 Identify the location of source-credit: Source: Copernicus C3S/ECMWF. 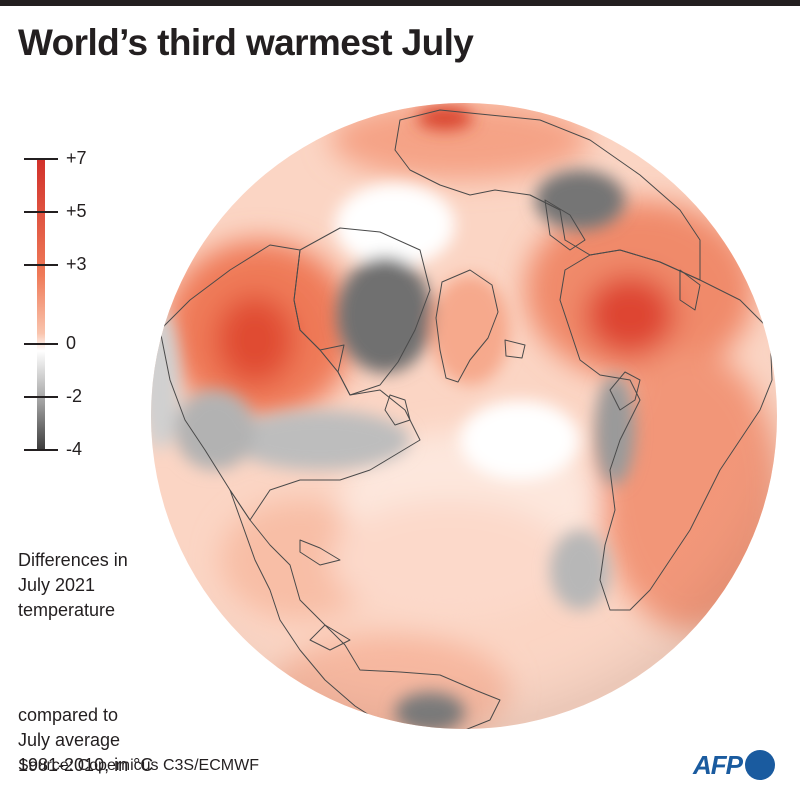
(138, 765).